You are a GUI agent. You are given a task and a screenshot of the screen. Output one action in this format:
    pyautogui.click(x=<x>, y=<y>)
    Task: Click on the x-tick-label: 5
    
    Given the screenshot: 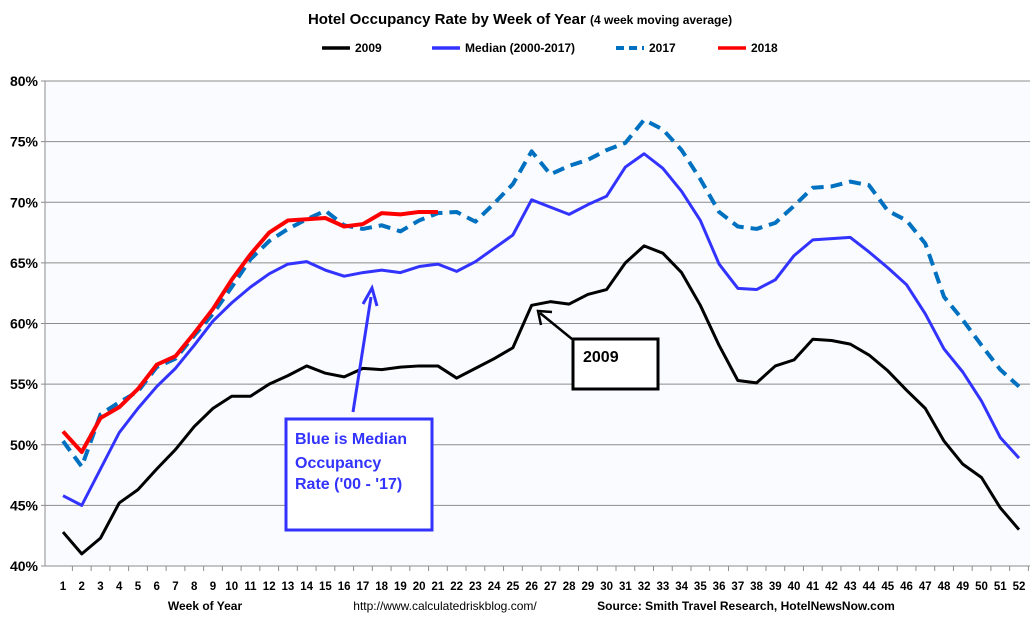 What is the action you would take?
    pyautogui.click(x=138, y=587)
    